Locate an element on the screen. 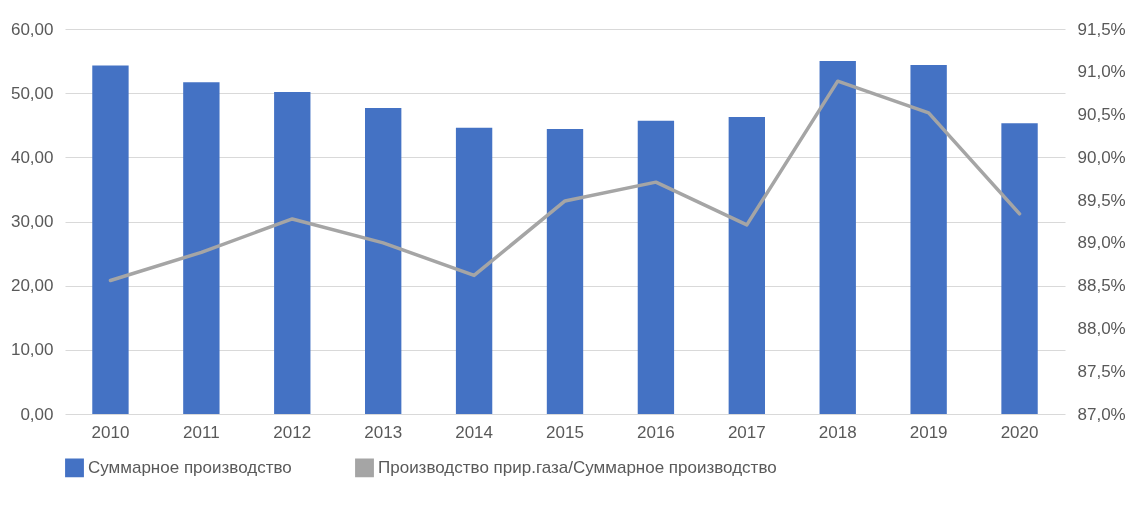  y-tick-label: 10,00 is located at coordinates (32, 350).